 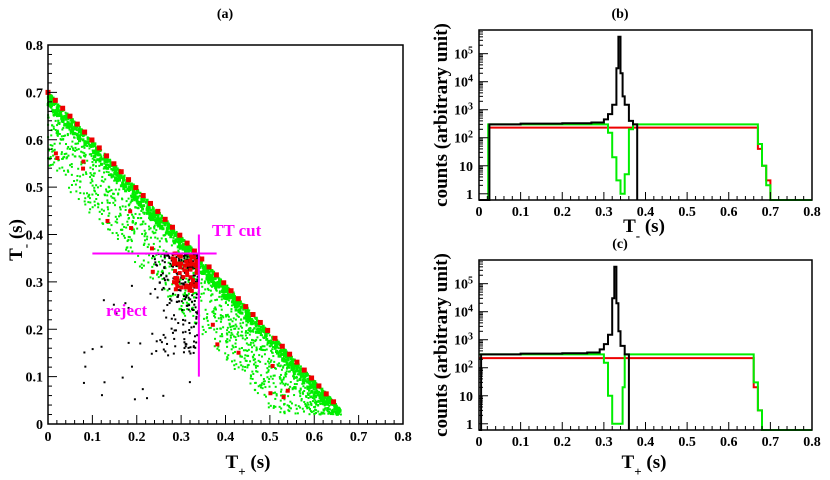 I want to click on y-tick-label: 105, so click(x=463, y=284).